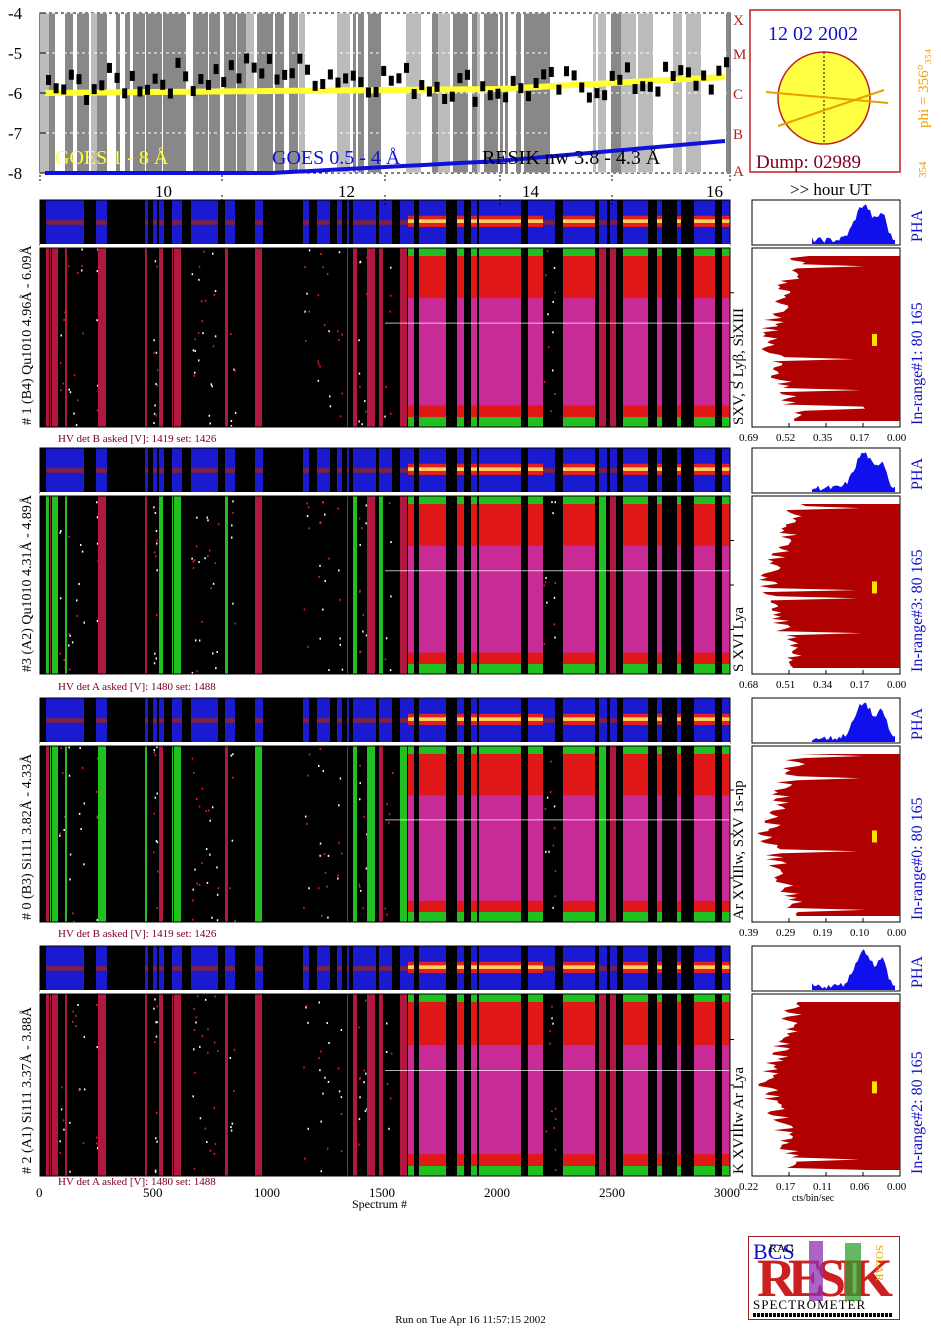  I want to click on phi-label: phi = 356°₃₅₄, so click(924, 88).